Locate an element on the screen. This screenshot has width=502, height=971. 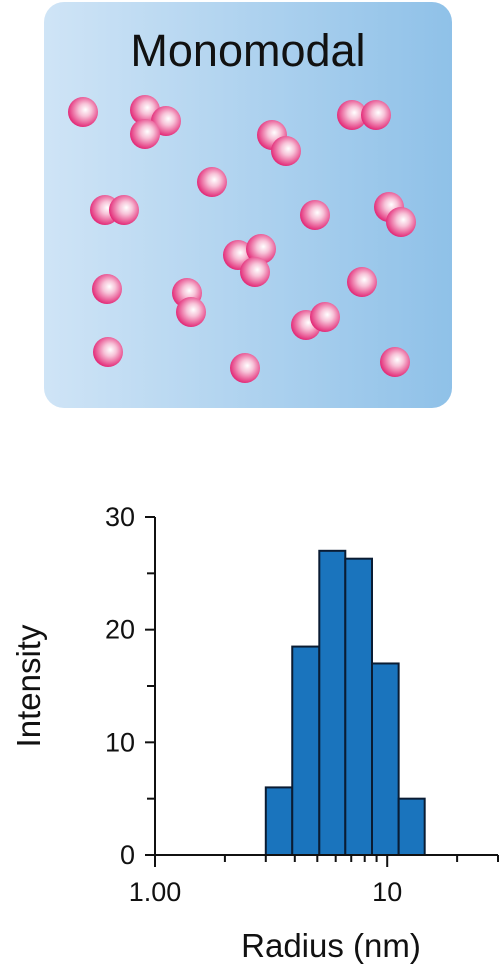
y-tick-label: 10 is located at coordinates (120, 742).